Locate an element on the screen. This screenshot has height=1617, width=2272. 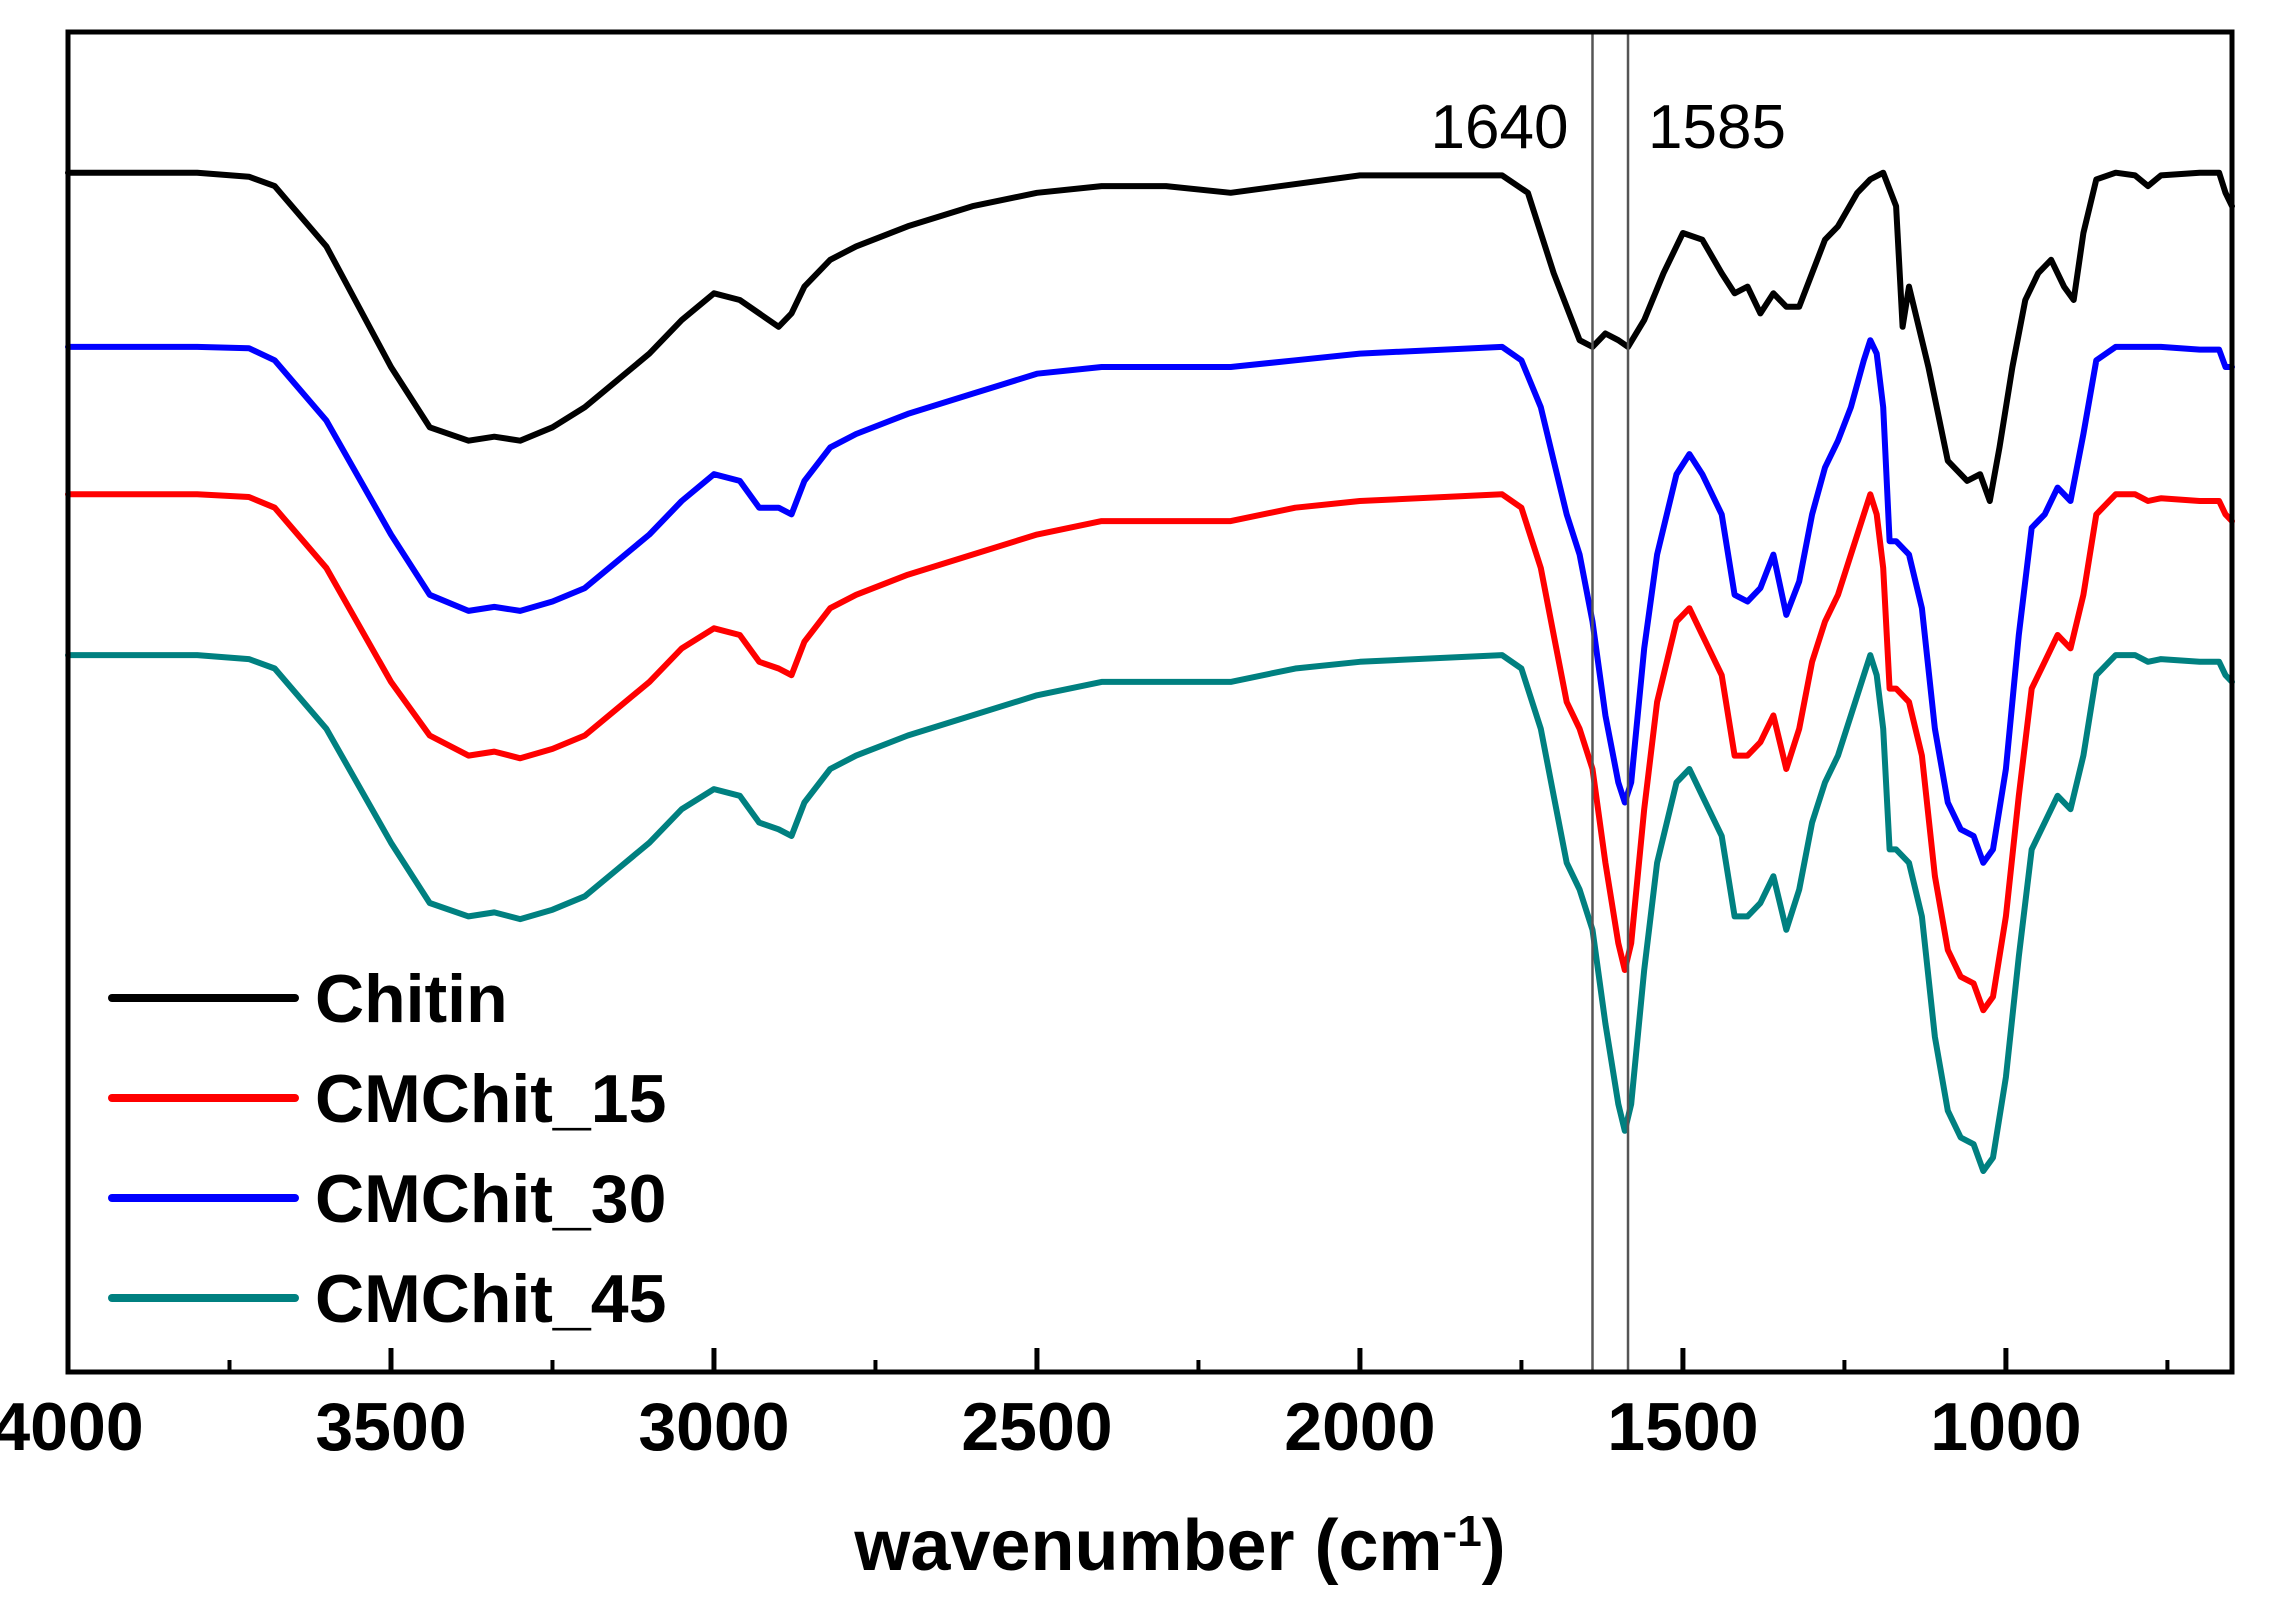
annotation-layer: 1640 1585 is located at coordinates (1608, 702).